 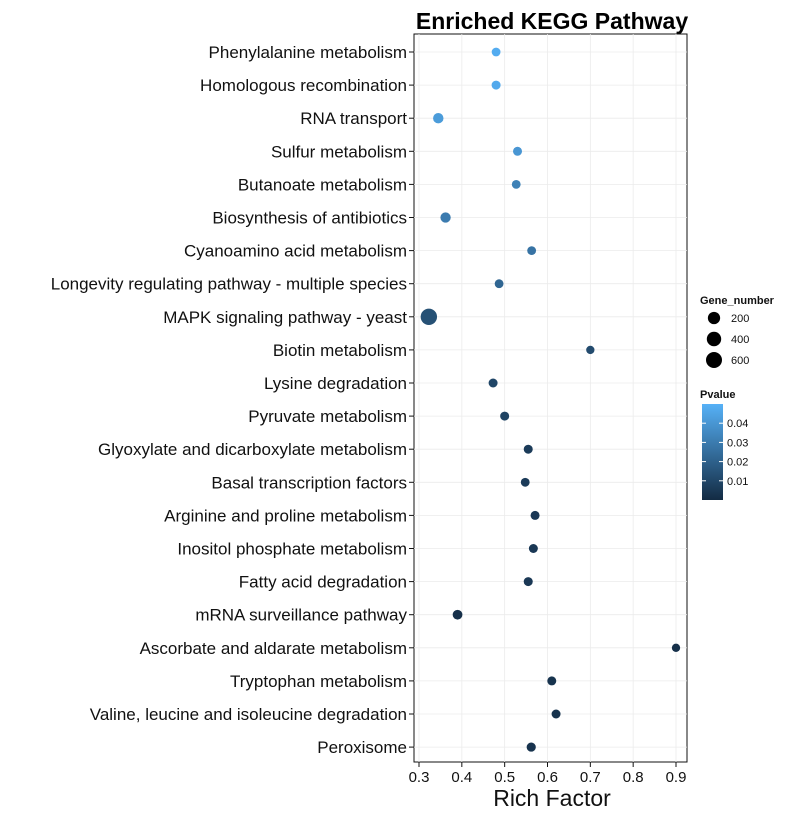 I want to click on chart-title: Enriched KEGG Pathway, so click(x=552, y=21).